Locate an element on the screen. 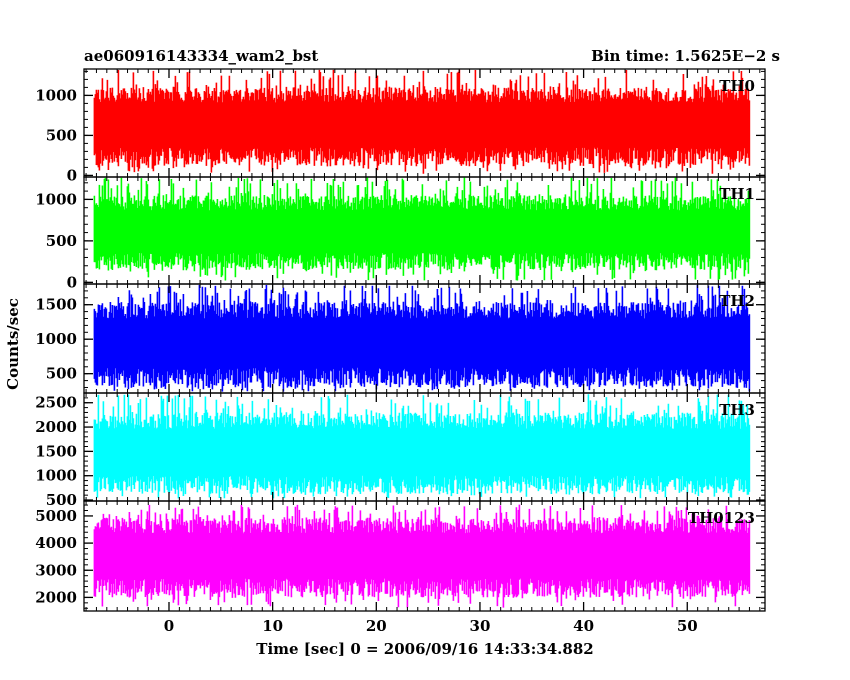 The width and height of the screenshot is (850, 680). observation-title: ae060916143334_wam2_bst is located at coordinates (201, 56).